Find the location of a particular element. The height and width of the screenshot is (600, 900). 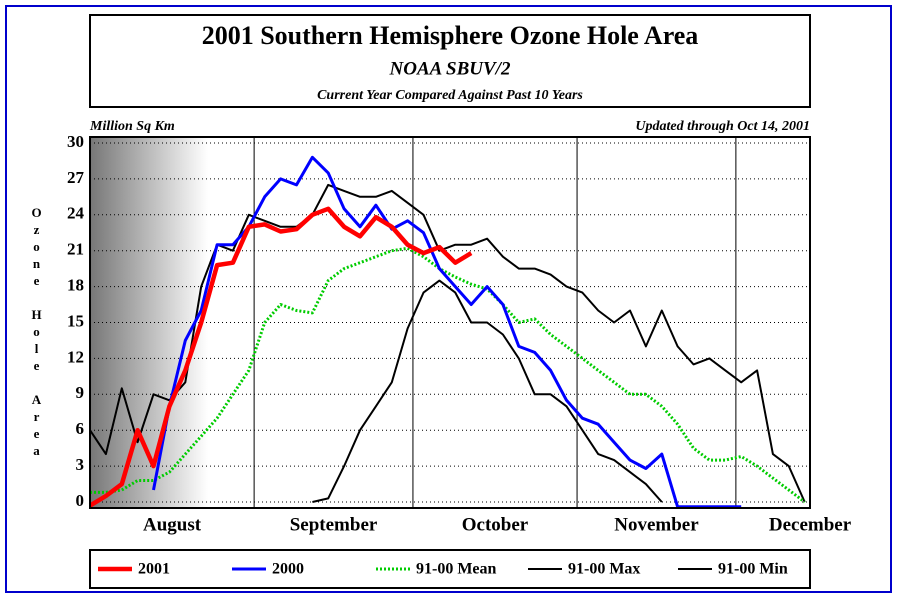

y-tick-label: 12 is located at coordinates (75, 356).